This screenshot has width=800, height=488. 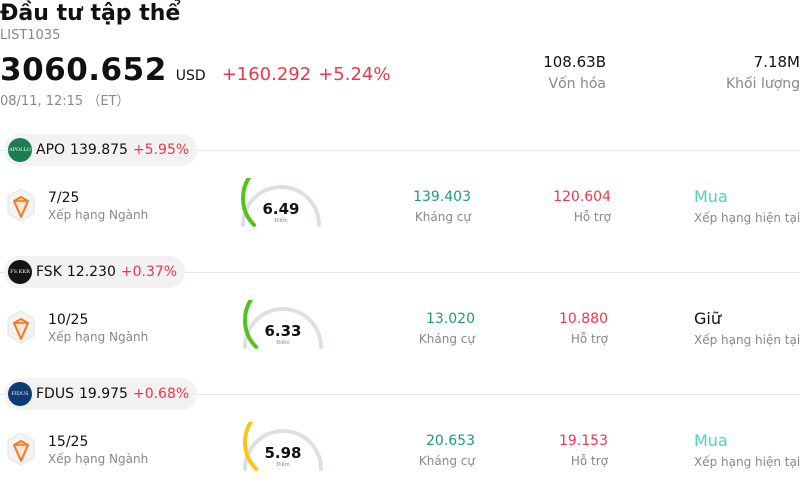 I want to click on stock-price: 139.875, so click(x=99, y=150).